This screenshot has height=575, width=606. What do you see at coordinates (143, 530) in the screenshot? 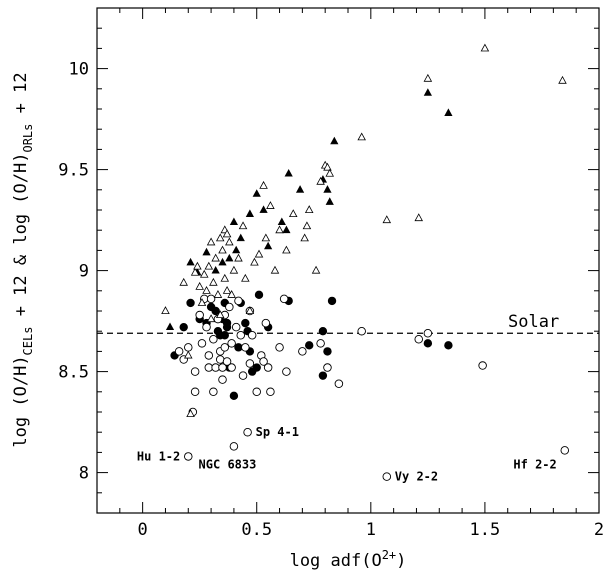
I see `x-tick-label: 0` at bounding box center [143, 530].